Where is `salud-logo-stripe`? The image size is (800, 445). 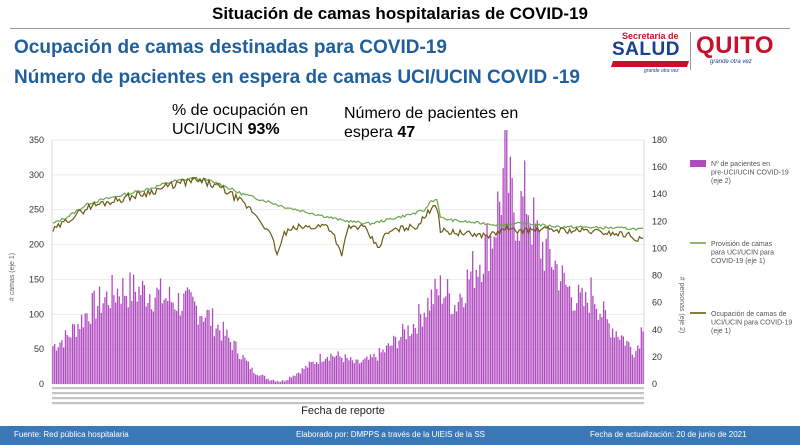
salud-logo-stripe is located at coordinates (650, 64).